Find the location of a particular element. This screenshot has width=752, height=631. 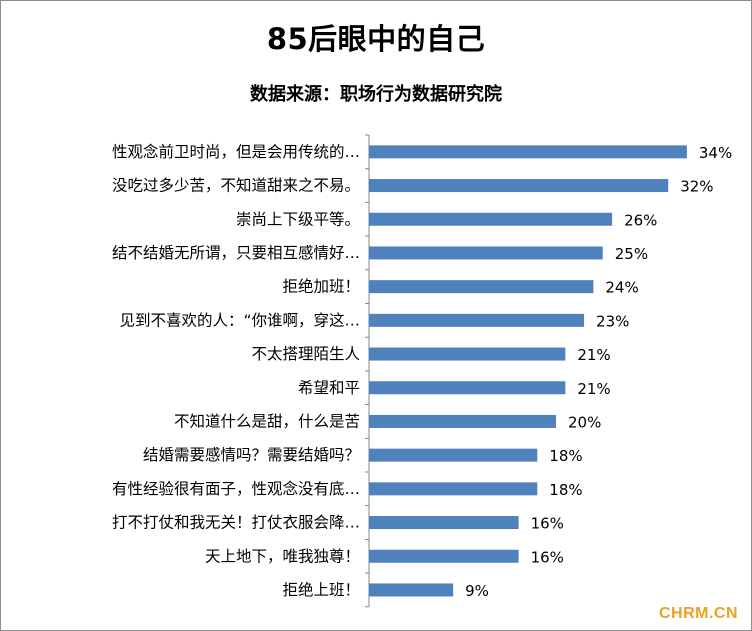

value-label: 26% is located at coordinates (640, 220).